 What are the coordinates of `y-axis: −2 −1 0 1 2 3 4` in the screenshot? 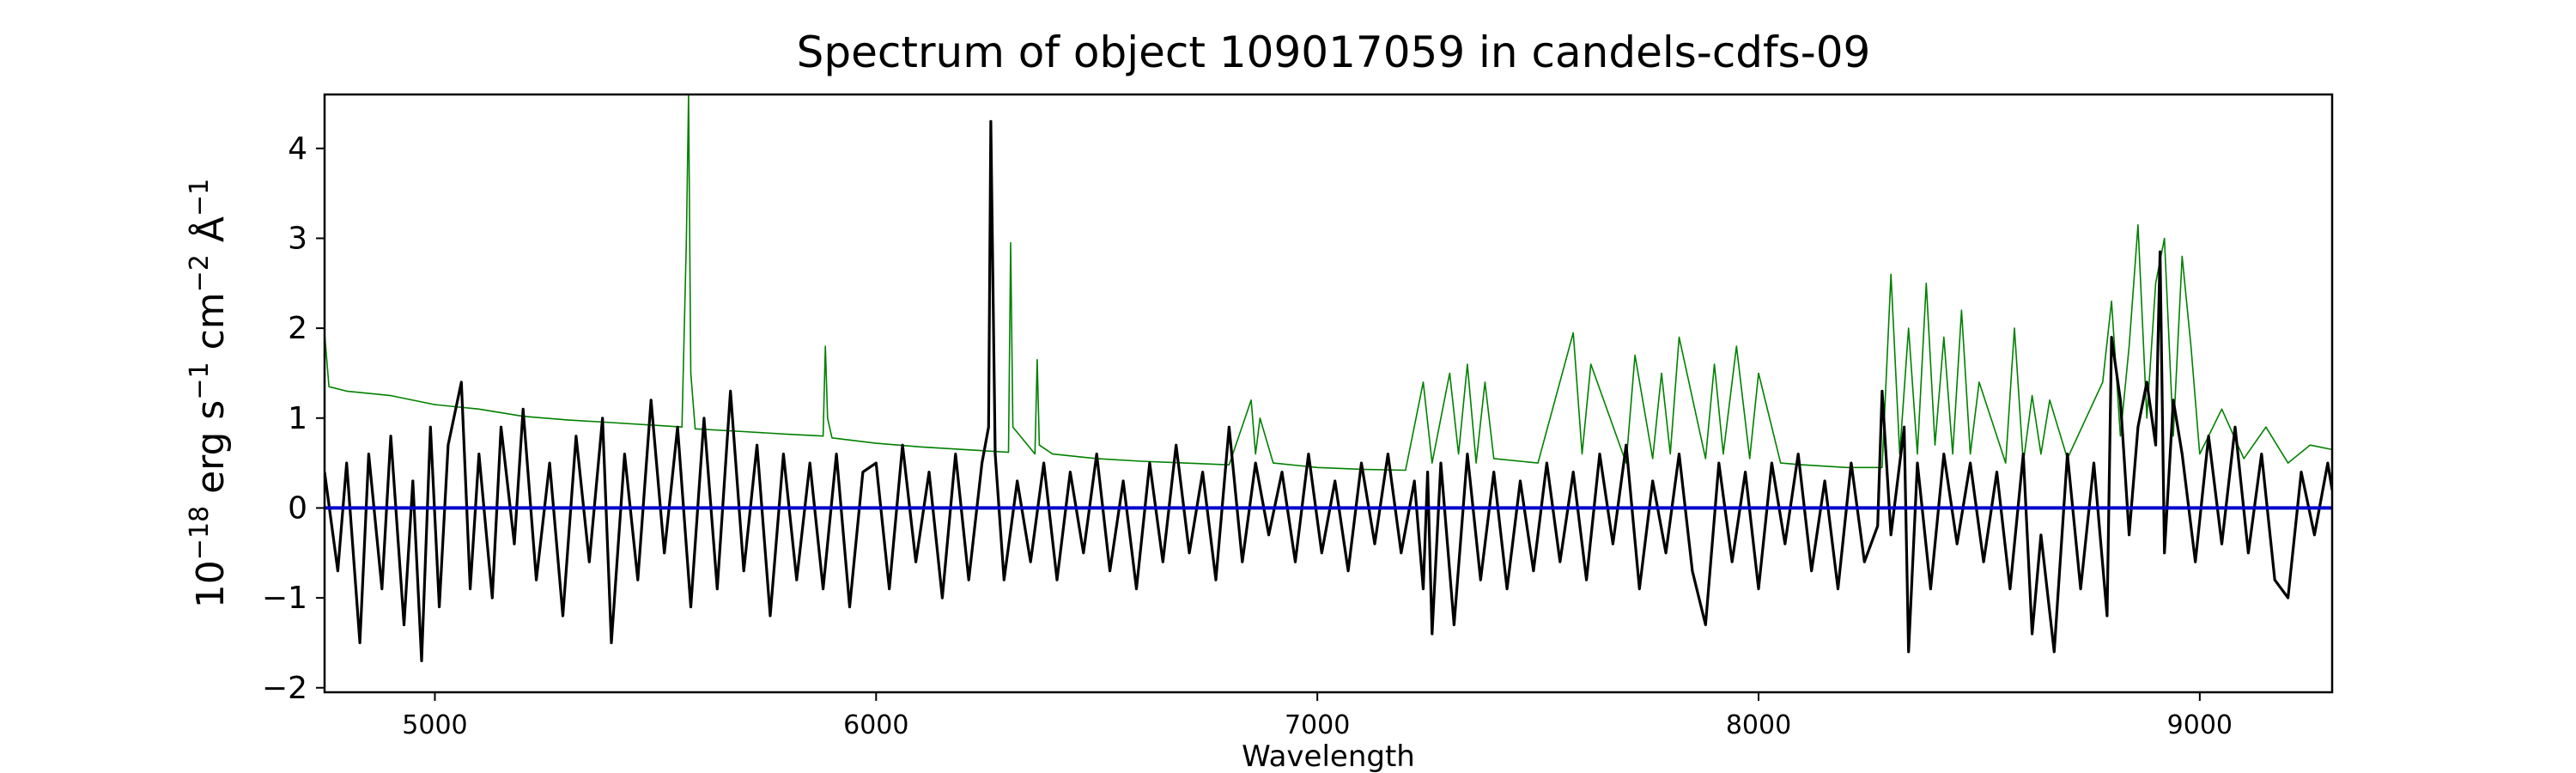 It's located at (293, 418).